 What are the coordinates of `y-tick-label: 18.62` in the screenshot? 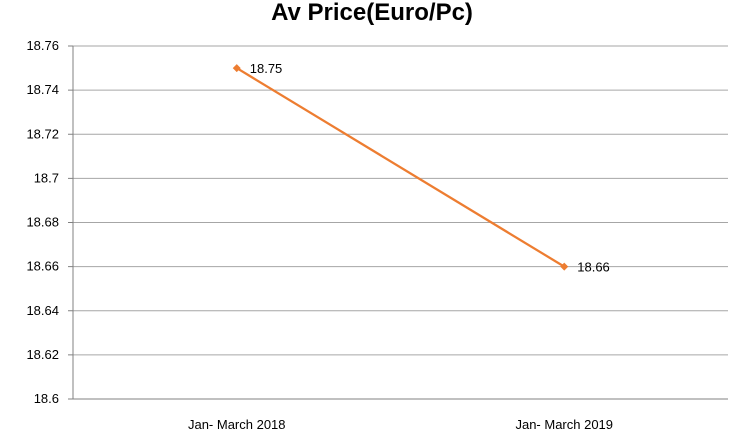 It's located at (42, 354).